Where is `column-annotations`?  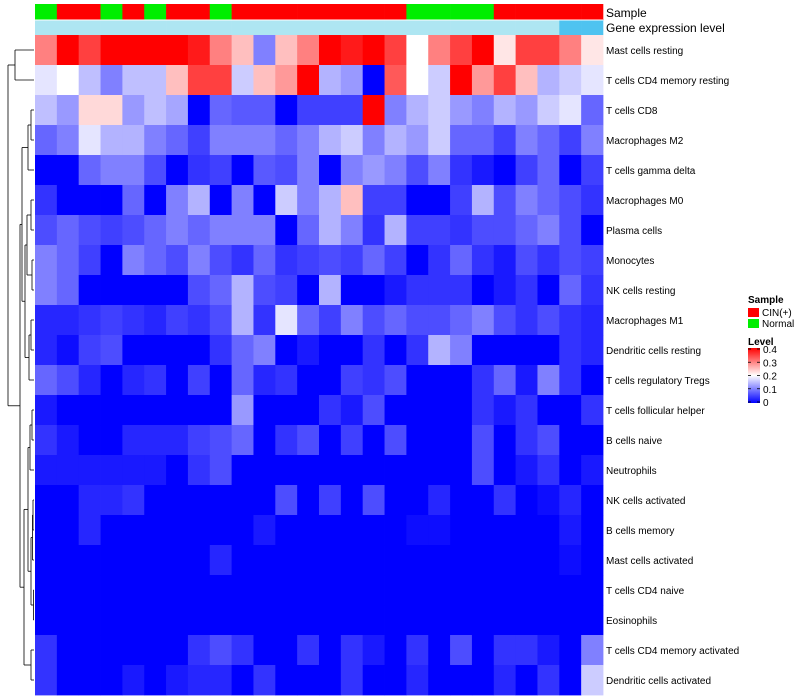 column-annotations is located at coordinates (319, 19).